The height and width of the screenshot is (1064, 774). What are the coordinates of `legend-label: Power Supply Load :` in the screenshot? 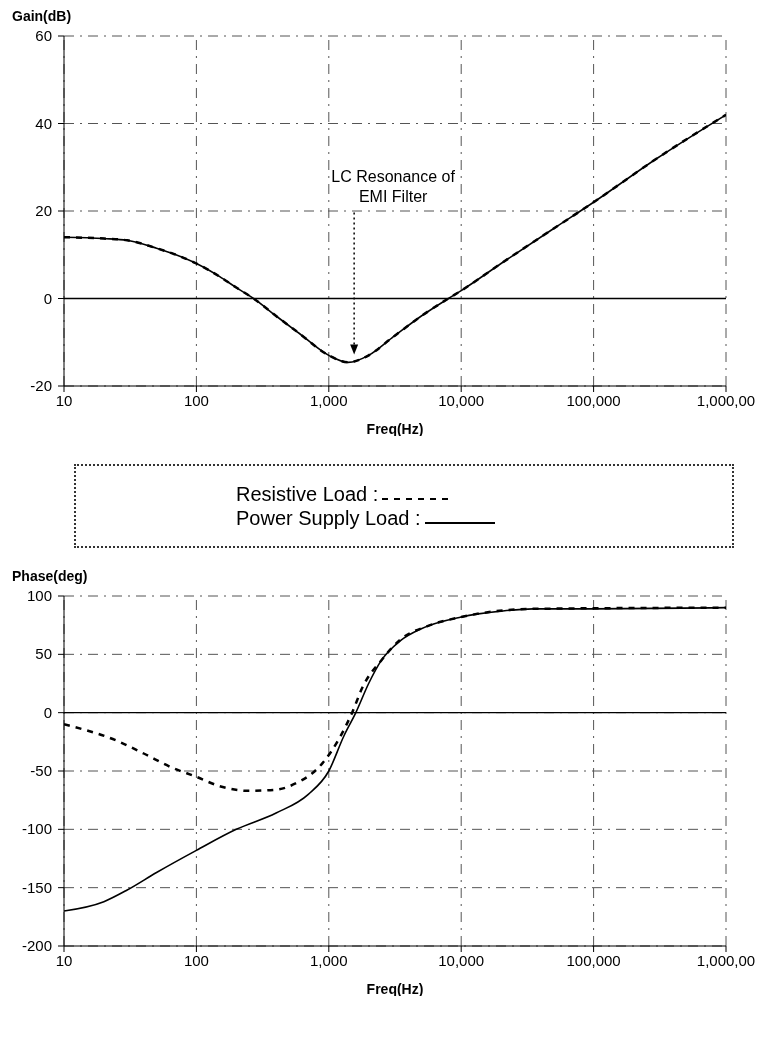 It's located at (328, 518).